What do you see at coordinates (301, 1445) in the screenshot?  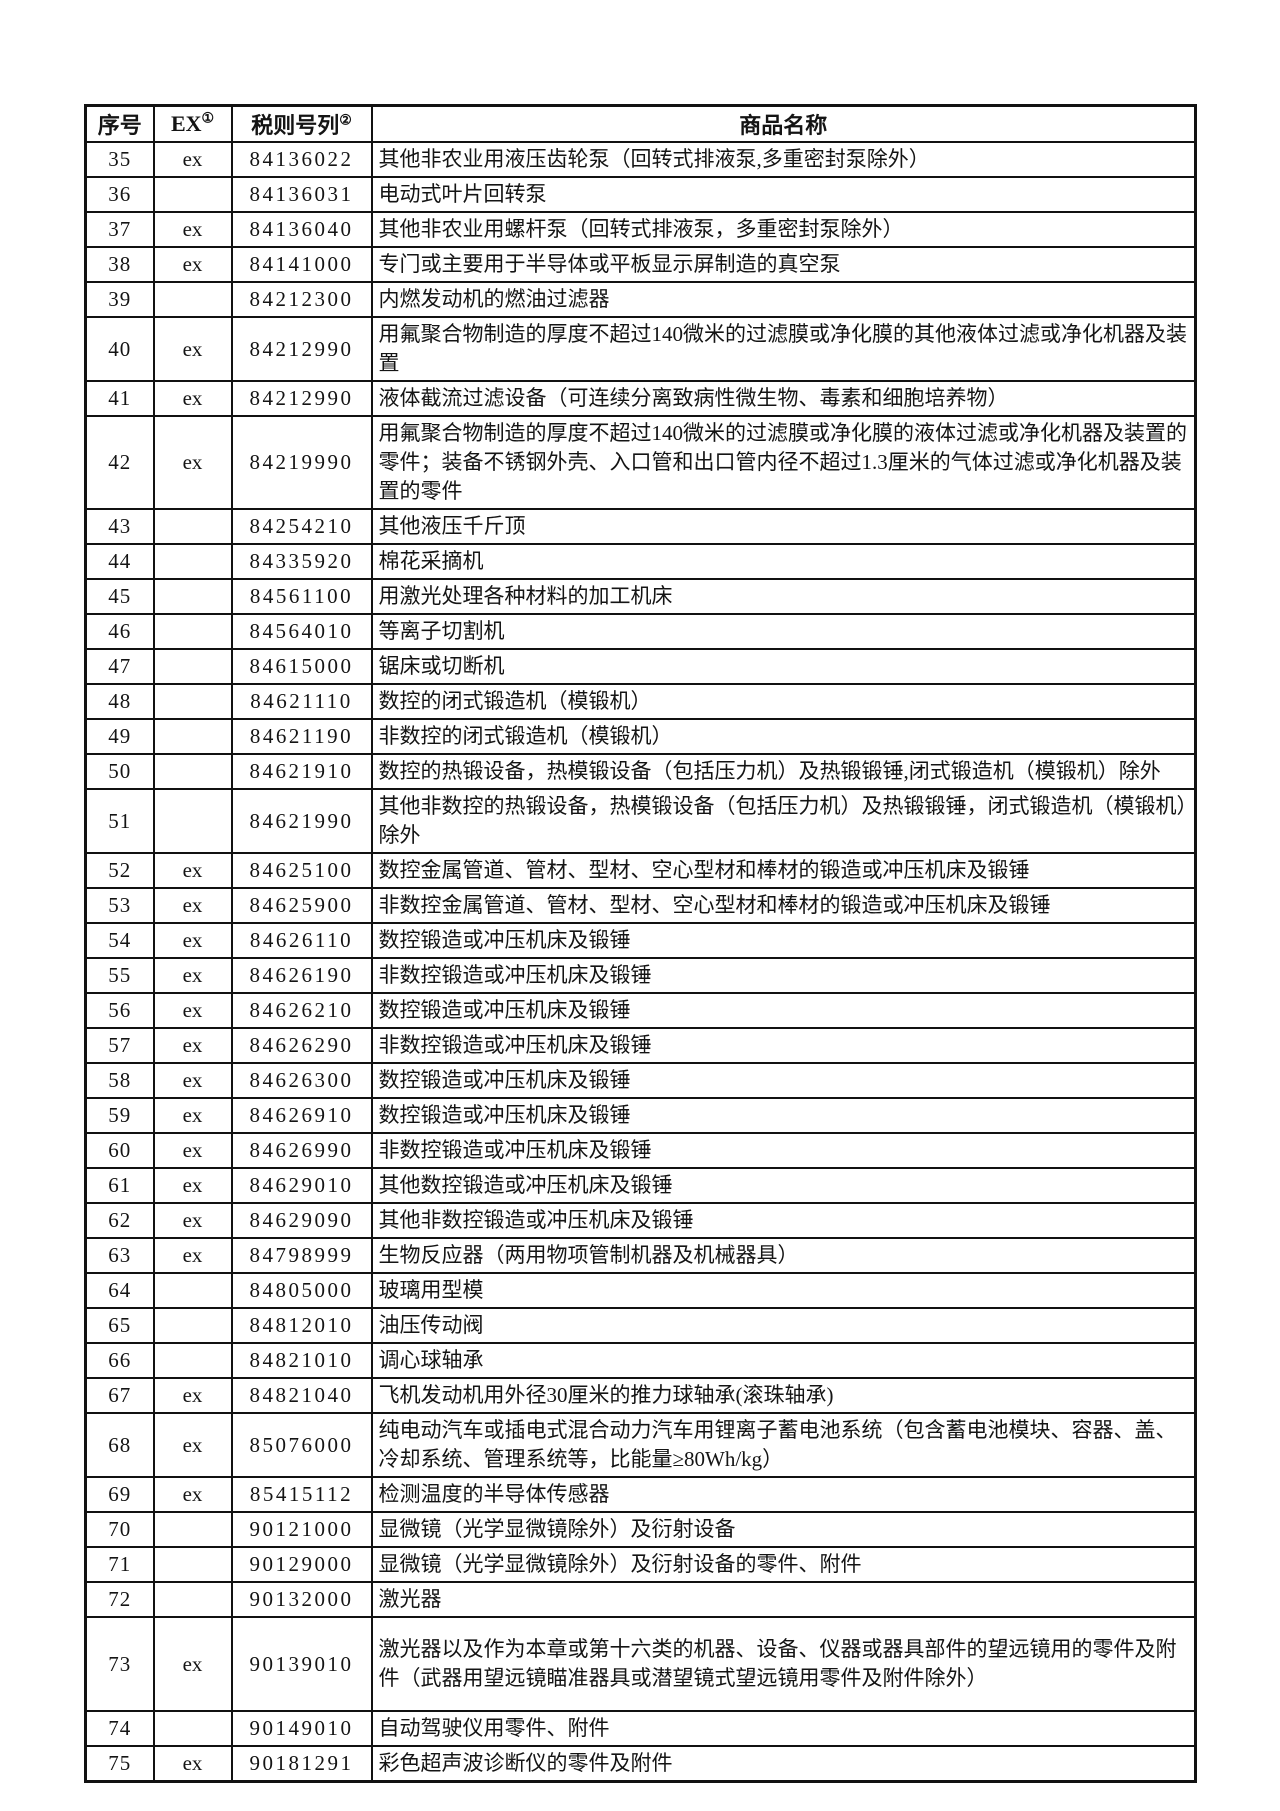 I see `cell-tariff-code: 85076000` at bounding box center [301, 1445].